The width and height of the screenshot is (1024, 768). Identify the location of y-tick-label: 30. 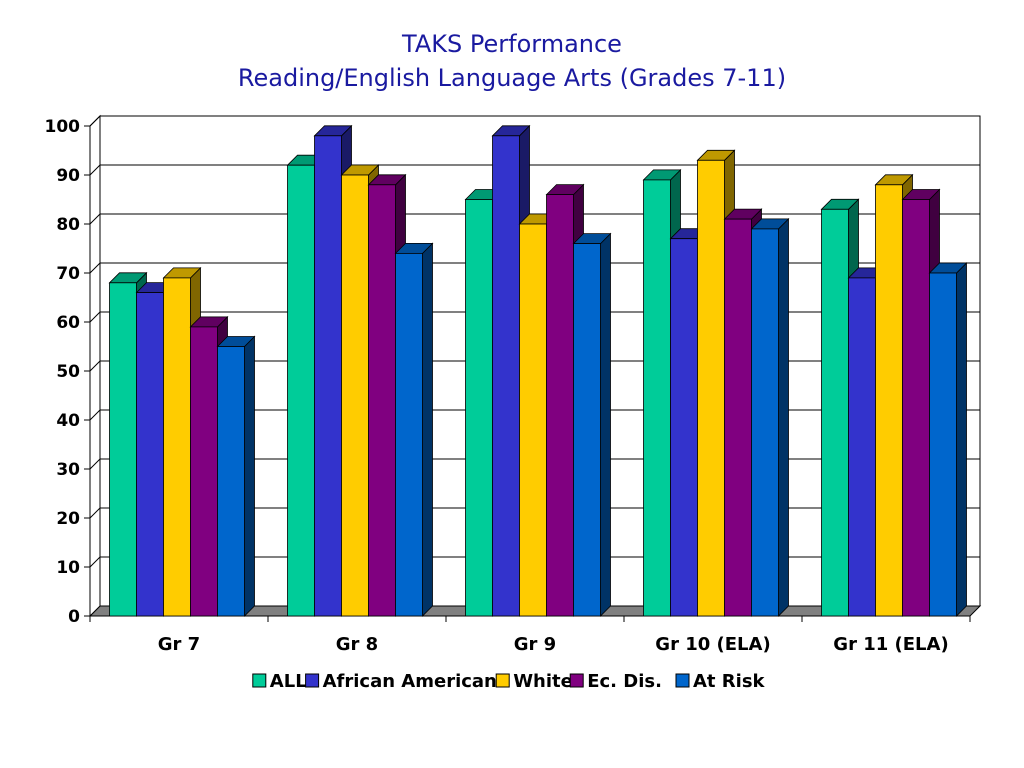
(68, 470).